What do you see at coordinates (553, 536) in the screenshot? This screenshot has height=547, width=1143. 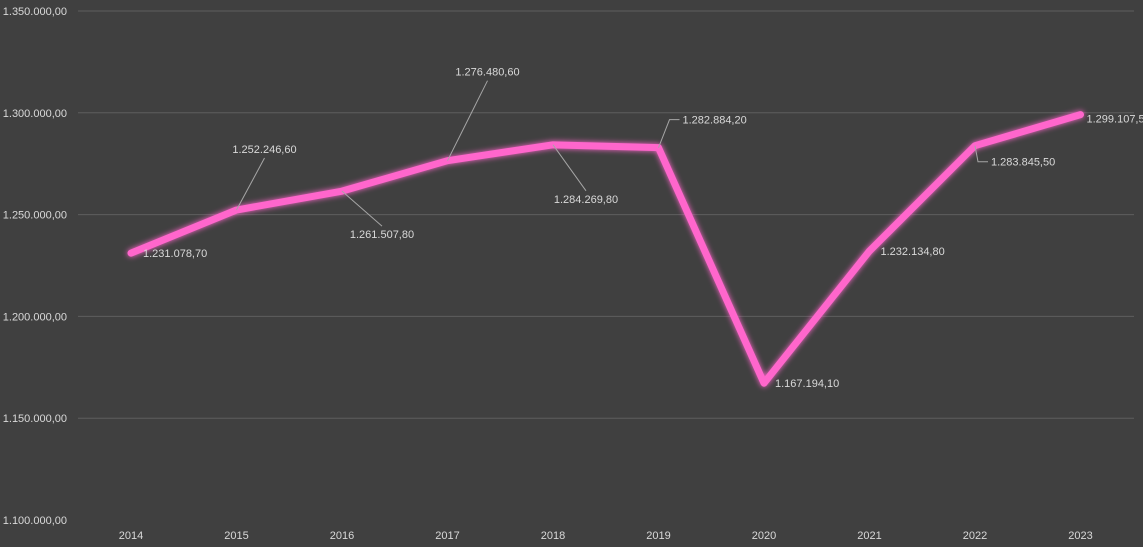 I see `x-tick-label: 2018` at bounding box center [553, 536].